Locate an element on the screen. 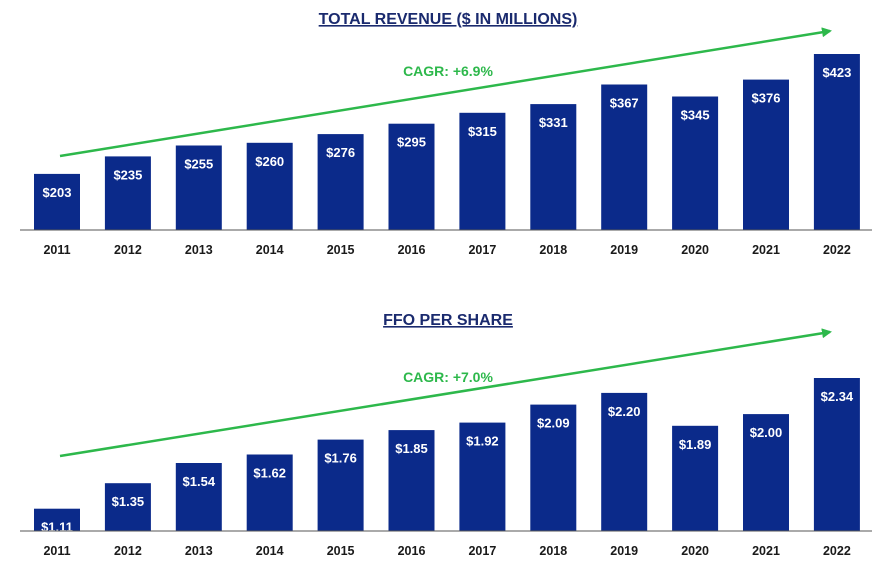 The height and width of the screenshot is (562, 876). ffo-cagr-label: CAGR: +7.0% is located at coordinates (448, 377).